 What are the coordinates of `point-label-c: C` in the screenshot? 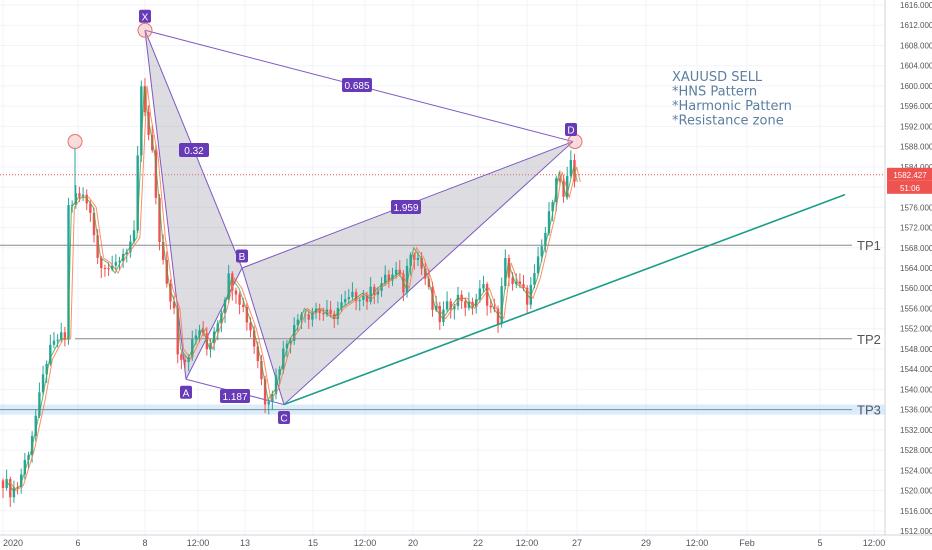 It's located at (283, 419).